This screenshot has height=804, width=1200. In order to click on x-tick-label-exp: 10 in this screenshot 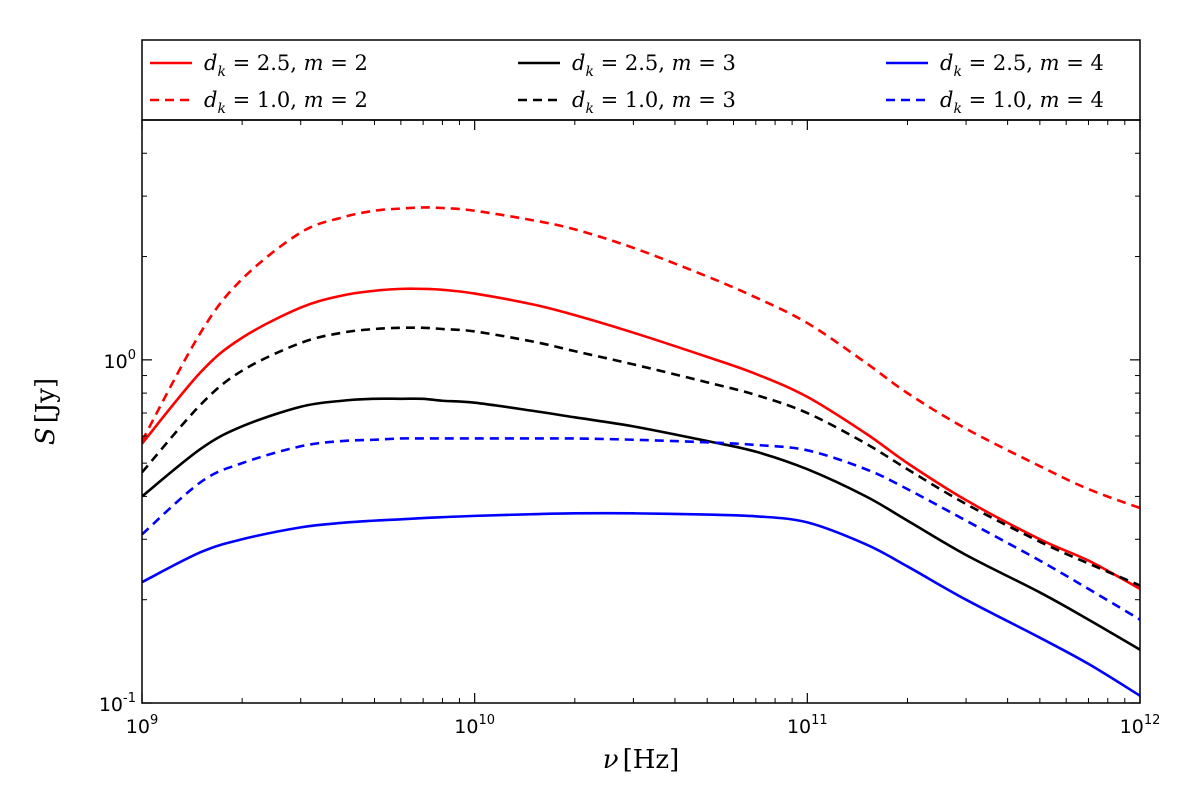, I will do `click(486, 720)`.